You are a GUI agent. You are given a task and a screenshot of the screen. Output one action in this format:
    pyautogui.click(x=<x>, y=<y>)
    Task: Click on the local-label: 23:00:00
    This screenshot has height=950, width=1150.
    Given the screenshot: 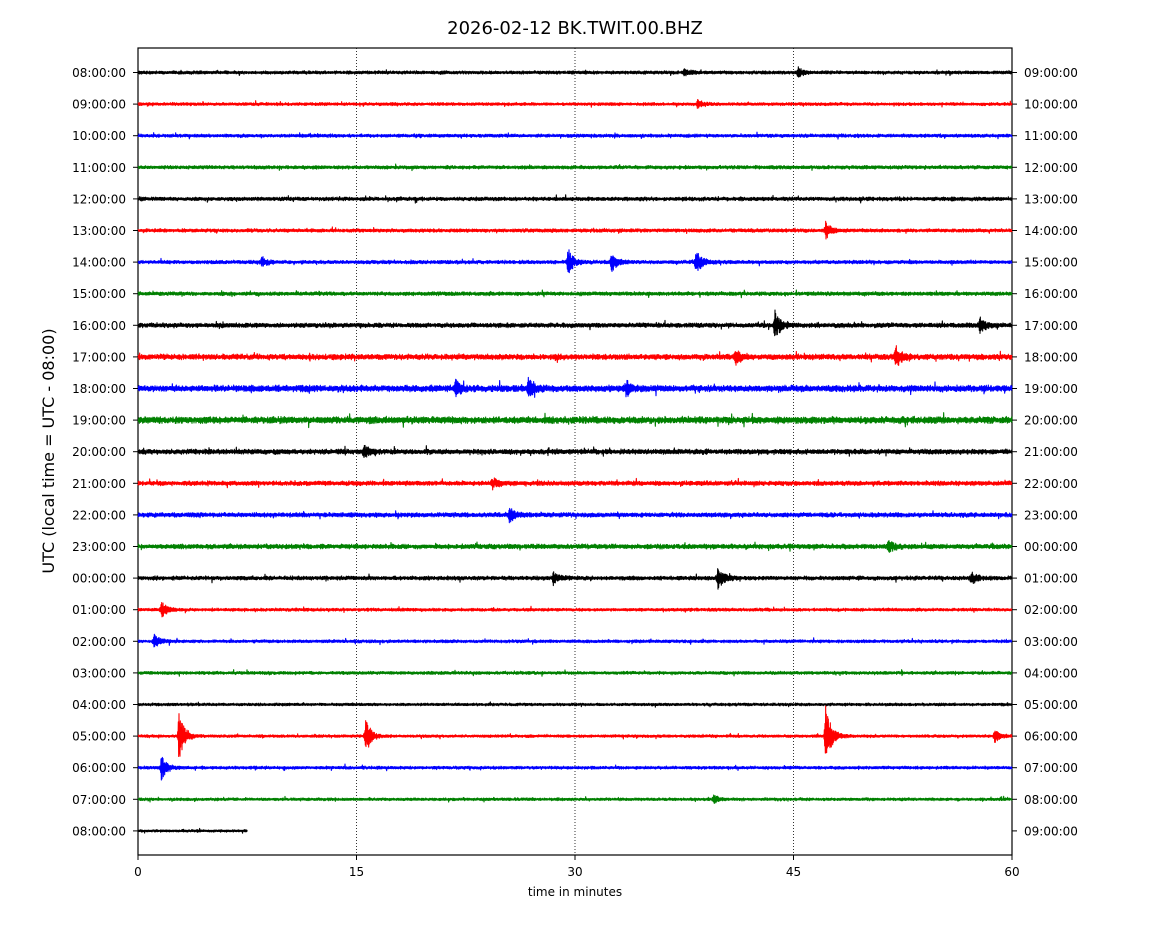 What is the action you would take?
    pyautogui.click(x=1051, y=515)
    